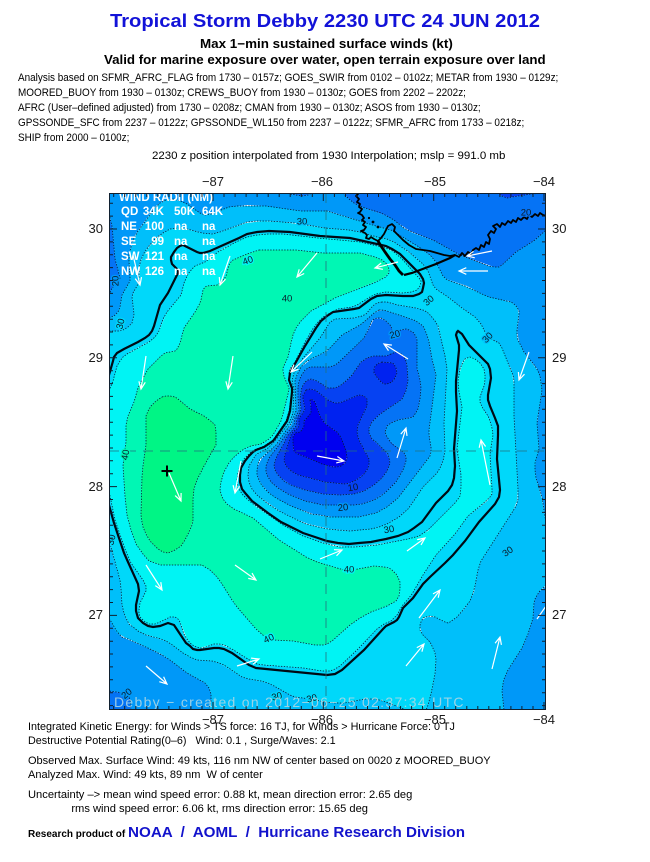  What do you see at coordinates (129, 212) in the screenshot?
I see `svg-text: QD` at bounding box center [129, 212].